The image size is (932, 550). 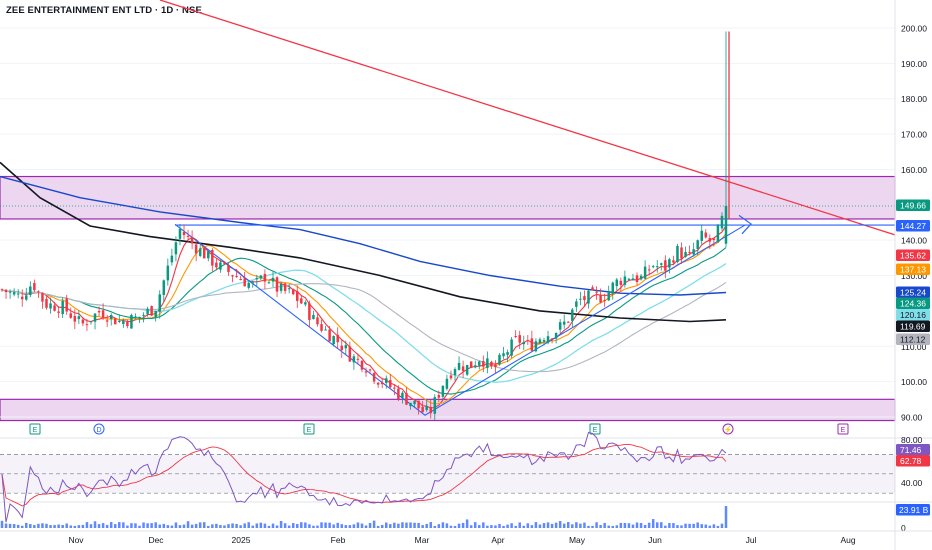 What do you see at coordinates (843, 429) in the screenshot?
I see `earnings-marker` at bounding box center [843, 429].